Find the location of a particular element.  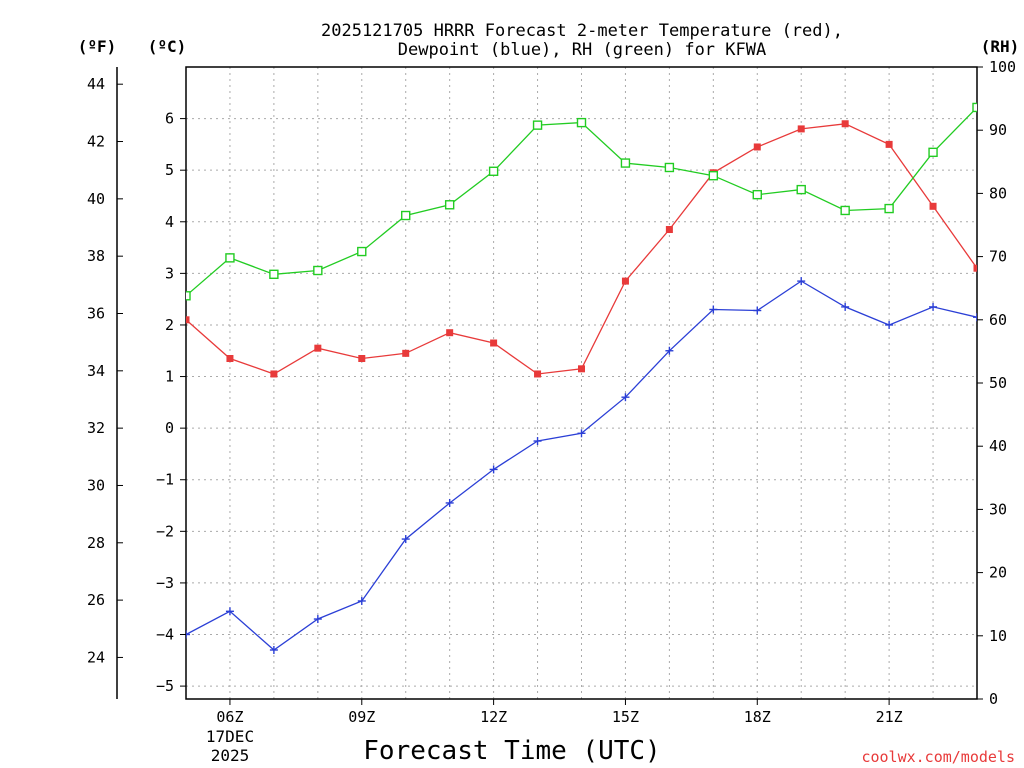

rh-tick-label: 50 is located at coordinates (998, 383).